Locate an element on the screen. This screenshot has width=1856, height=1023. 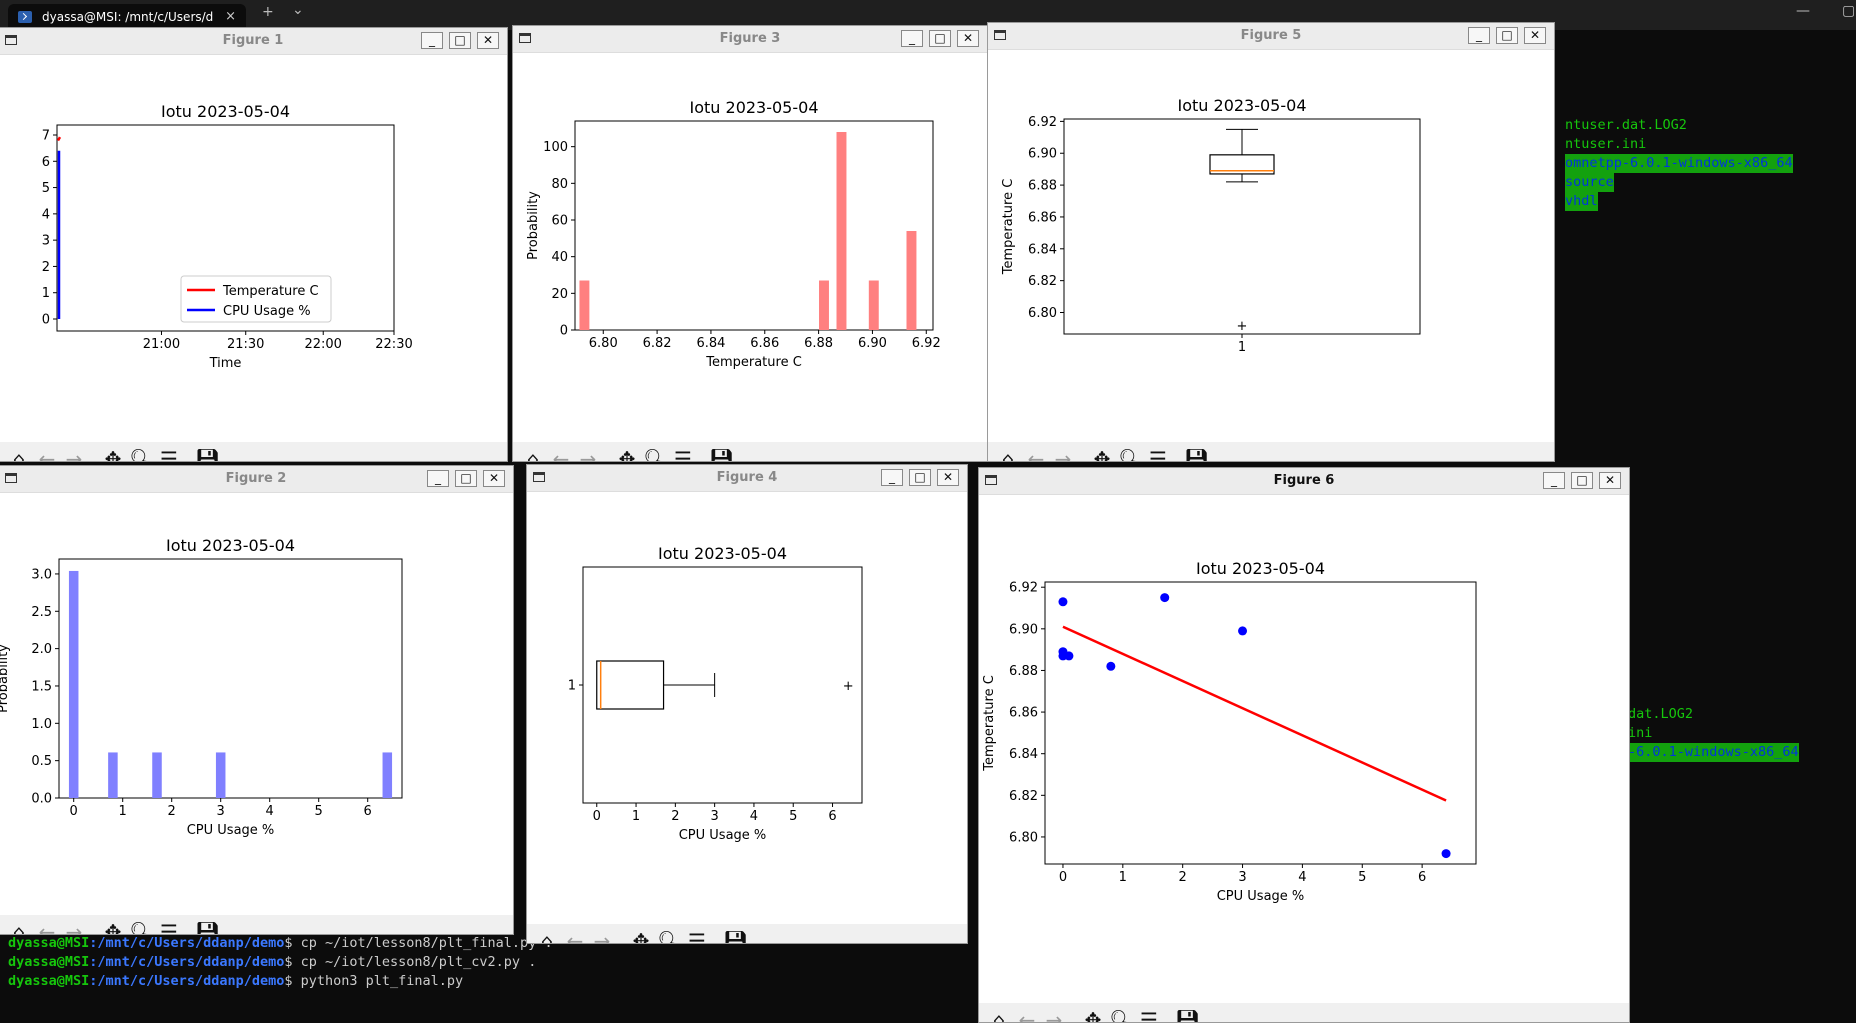
window-titlebar: Figure 2 _ □ ✕ is located at coordinates (256, 479).